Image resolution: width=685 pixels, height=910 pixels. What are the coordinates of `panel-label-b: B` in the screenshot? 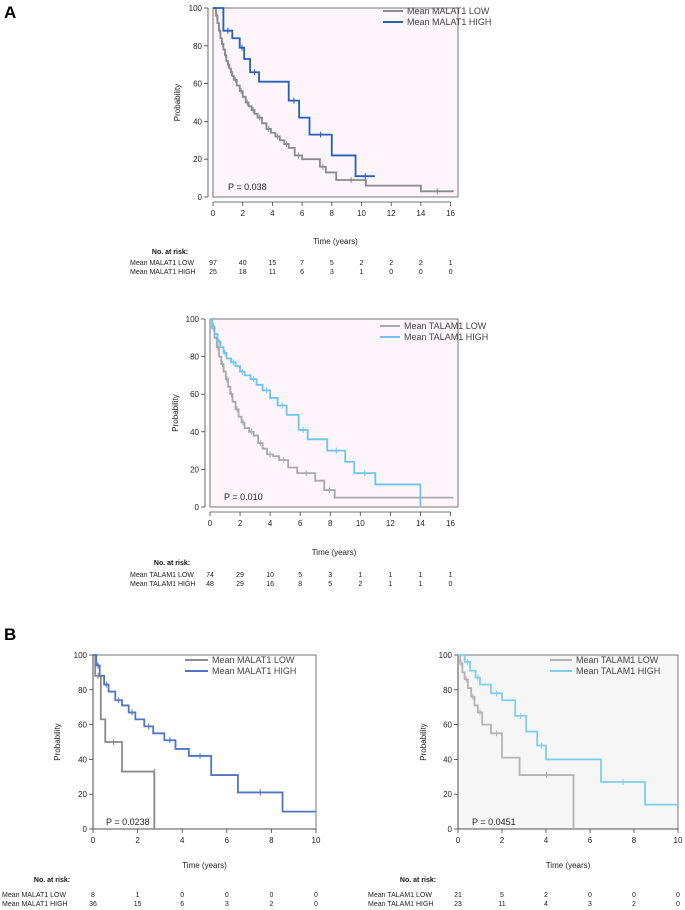 It's located at (10, 634).